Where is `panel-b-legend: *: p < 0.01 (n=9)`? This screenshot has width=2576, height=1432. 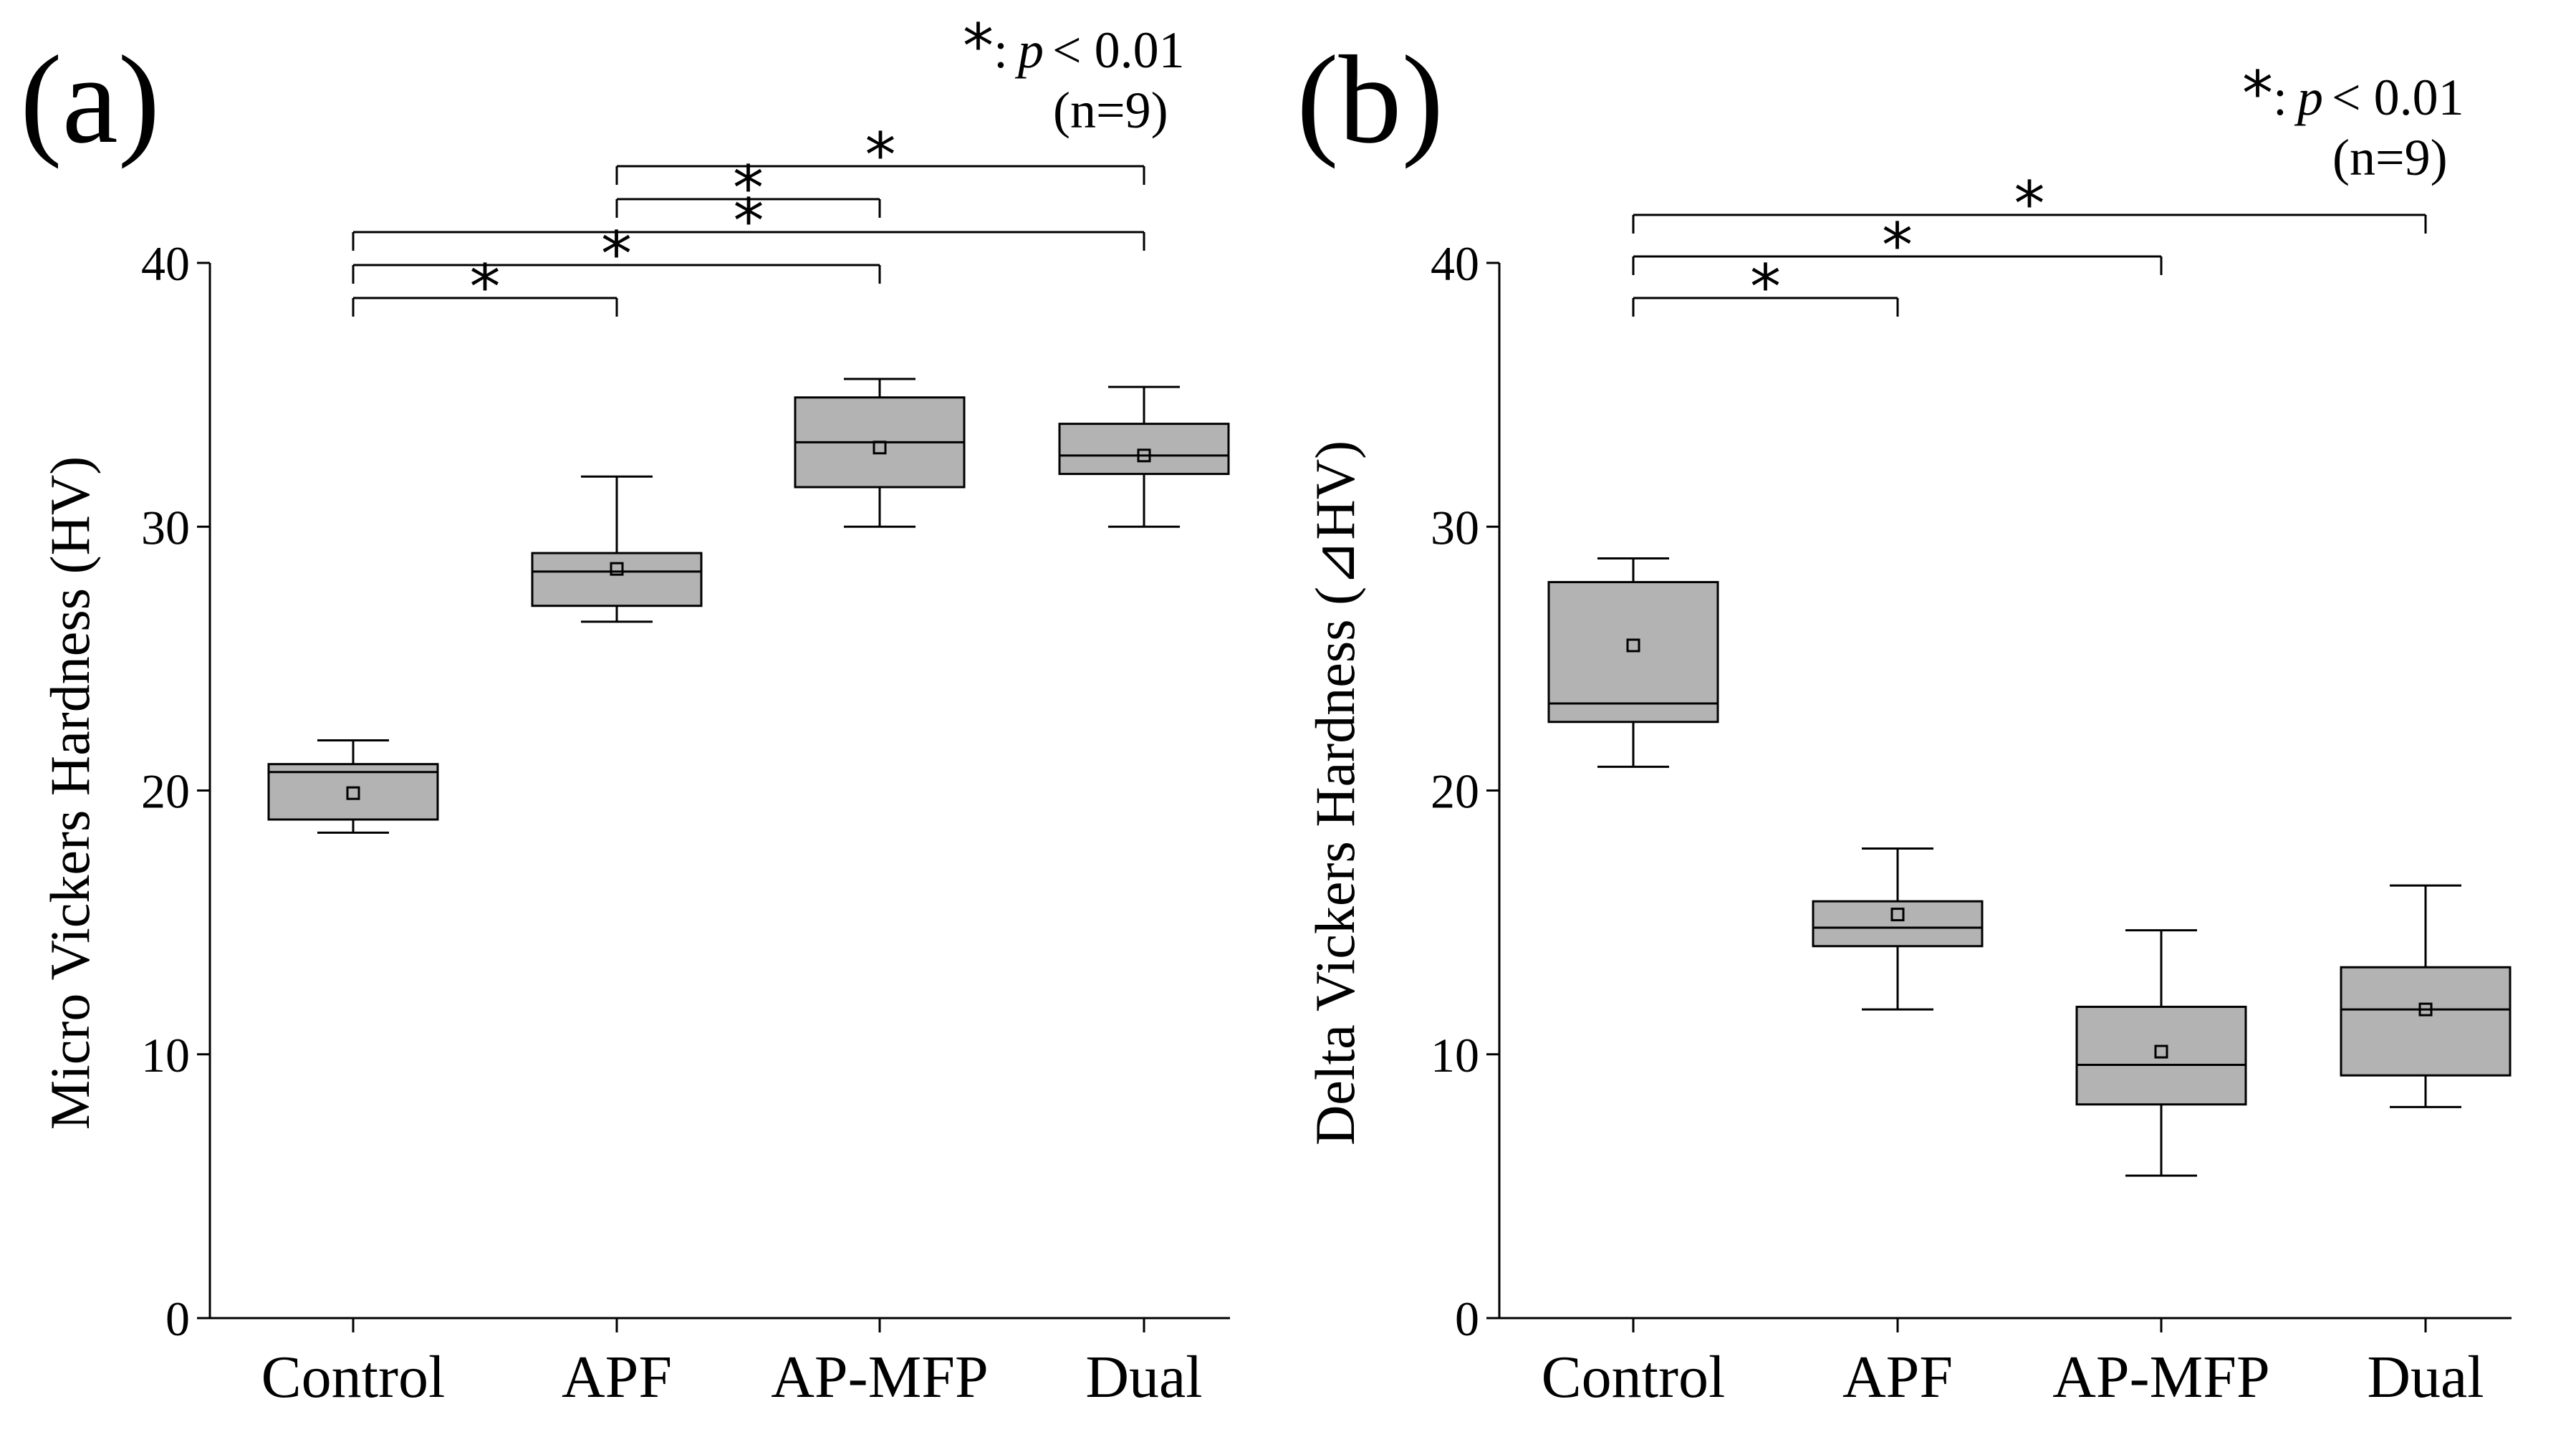 panel-b-legend: *: p < 0.01 (n=9) is located at coordinates (2353, 122).